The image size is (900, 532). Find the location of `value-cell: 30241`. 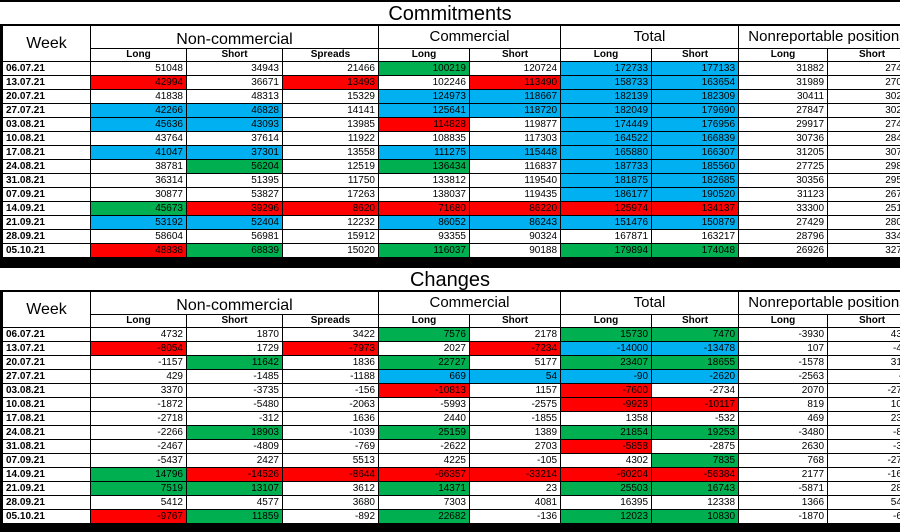

value-cell: 30241 is located at coordinates (863, 96).